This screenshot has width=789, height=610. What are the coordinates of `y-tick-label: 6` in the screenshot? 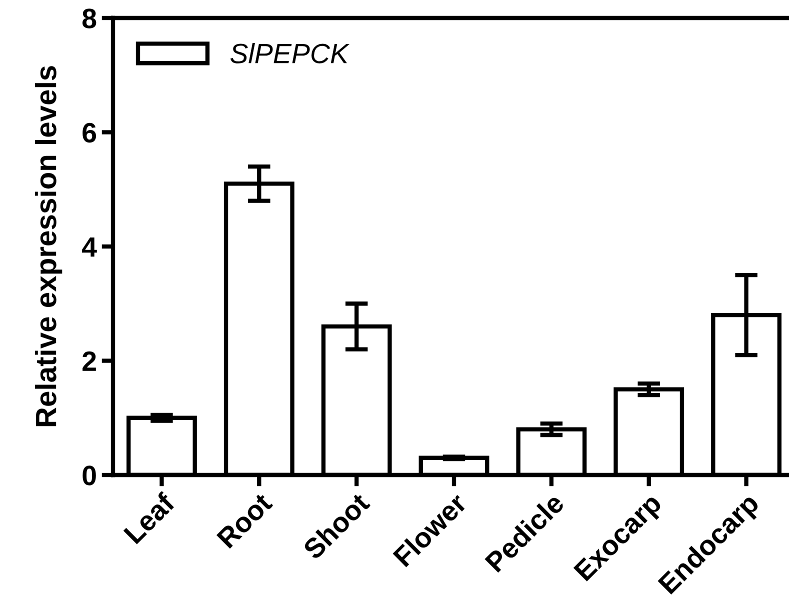 It's located at (89, 132).